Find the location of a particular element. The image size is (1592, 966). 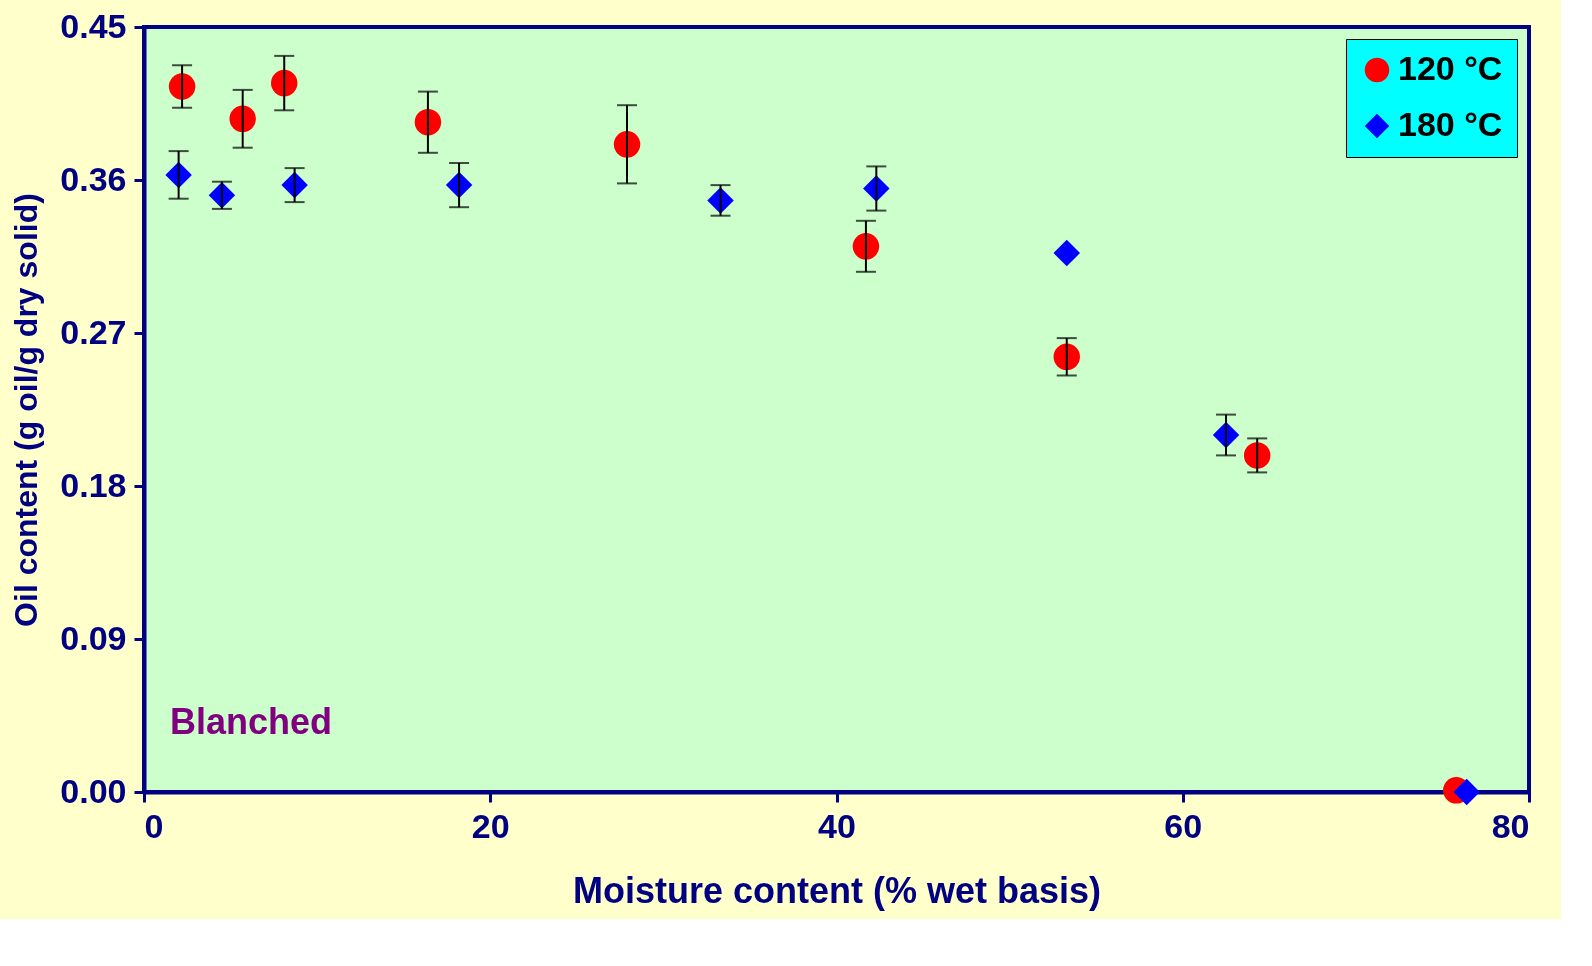

x-axis-title: Moisture content (% wet basis) is located at coordinates (837, 890).